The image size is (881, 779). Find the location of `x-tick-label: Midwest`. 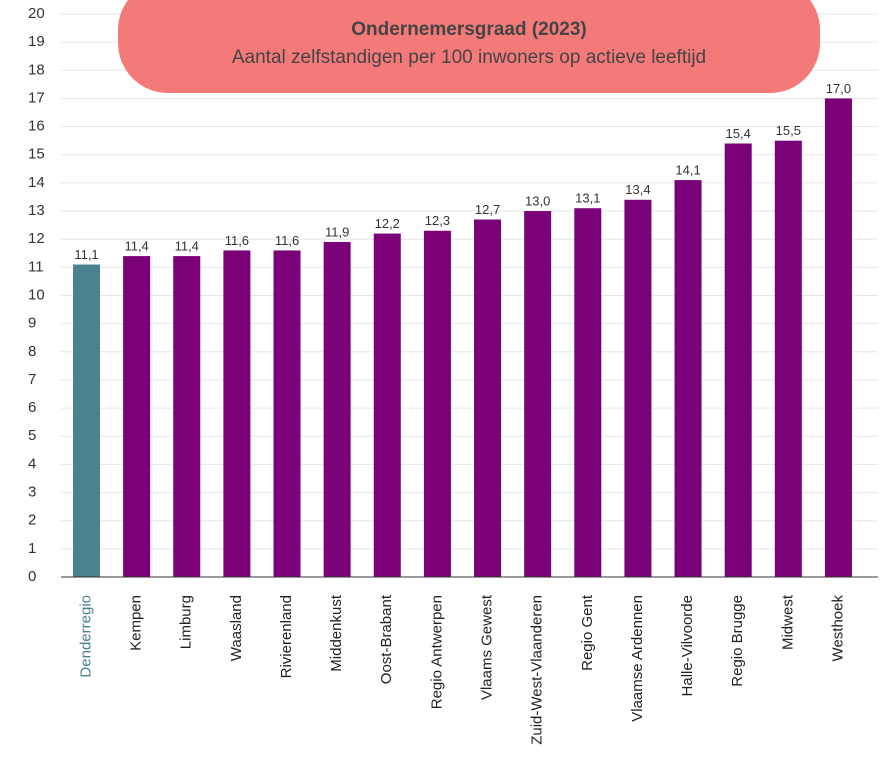

x-tick-label: Midwest is located at coordinates (787, 622).